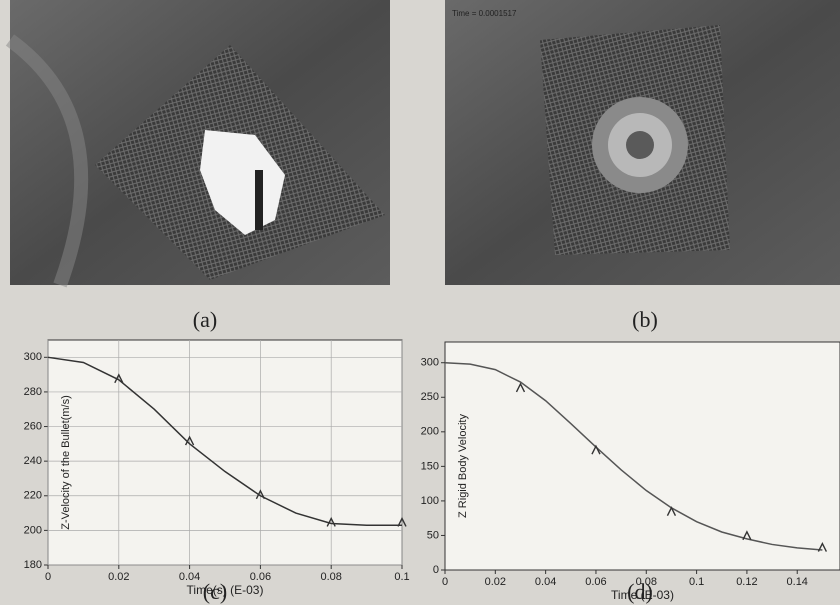  Describe the element at coordinates (746, 582) in the screenshot. I see `x-tick-label: 0.12` at that location.